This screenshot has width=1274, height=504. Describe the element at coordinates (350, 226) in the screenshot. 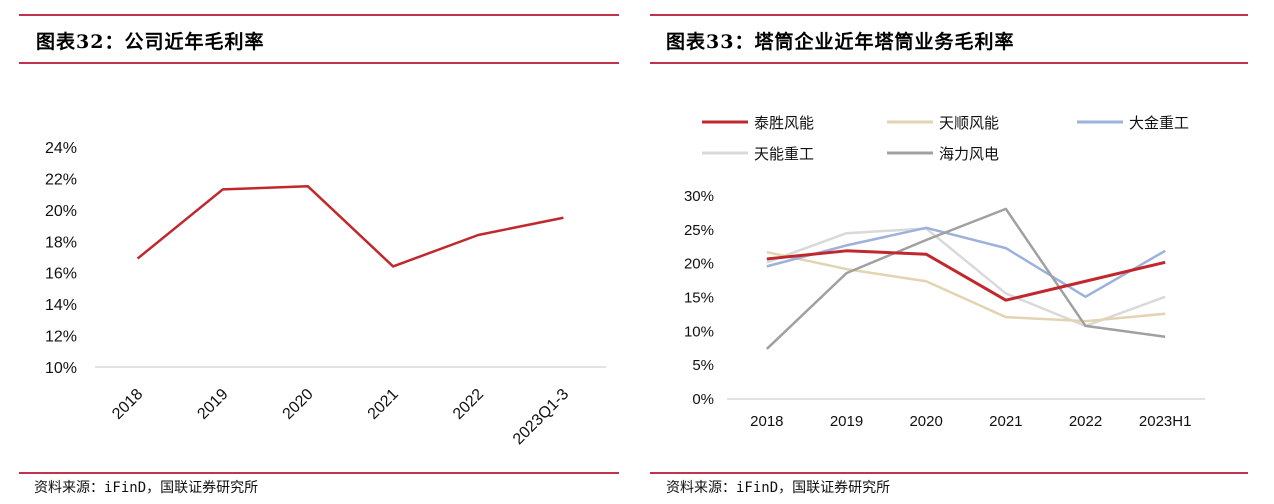

I see `series-line-gross-margin` at that location.